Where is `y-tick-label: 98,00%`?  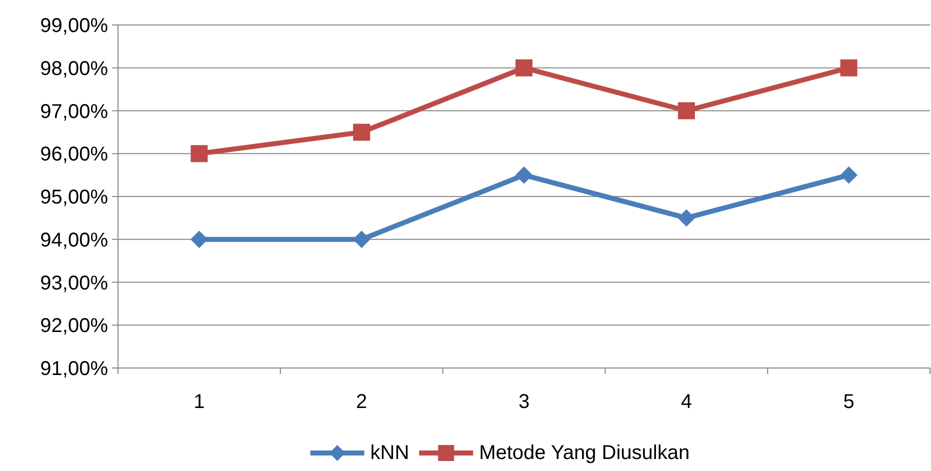 y-tick-label: 98,00% is located at coordinates (74, 69).